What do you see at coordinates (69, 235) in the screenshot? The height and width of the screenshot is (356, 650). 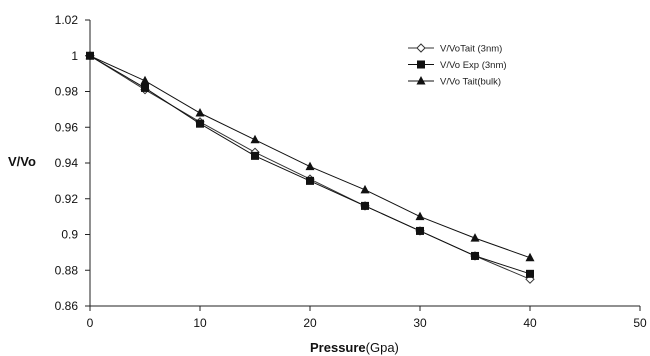 I see `y-tick-label: 0.9` at bounding box center [69, 235].